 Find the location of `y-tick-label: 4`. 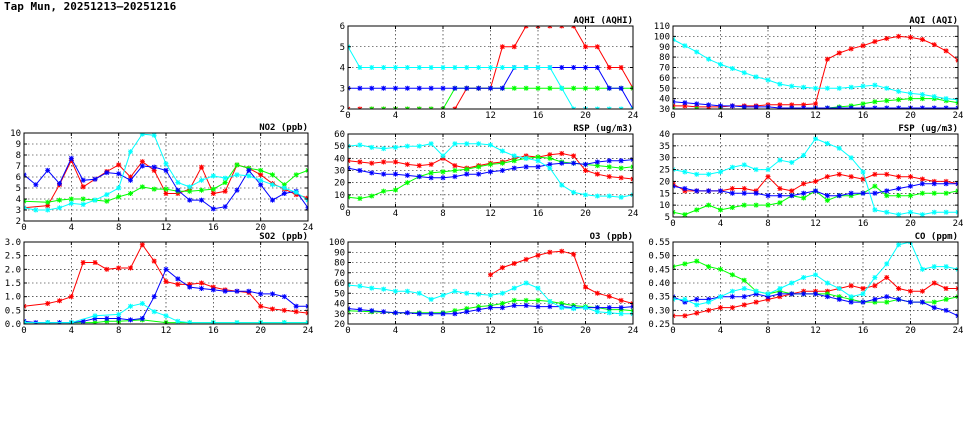

y-tick-label: 4 is located at coordinates (18, 200).